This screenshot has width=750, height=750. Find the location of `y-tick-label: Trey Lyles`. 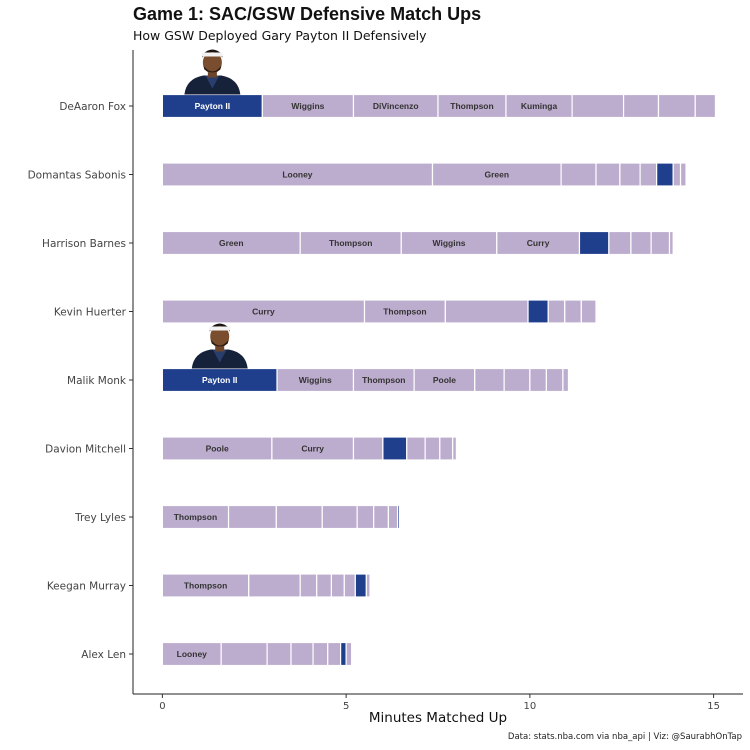

y-tick-label: Trey Lyles is located at coordinates (100, 518).